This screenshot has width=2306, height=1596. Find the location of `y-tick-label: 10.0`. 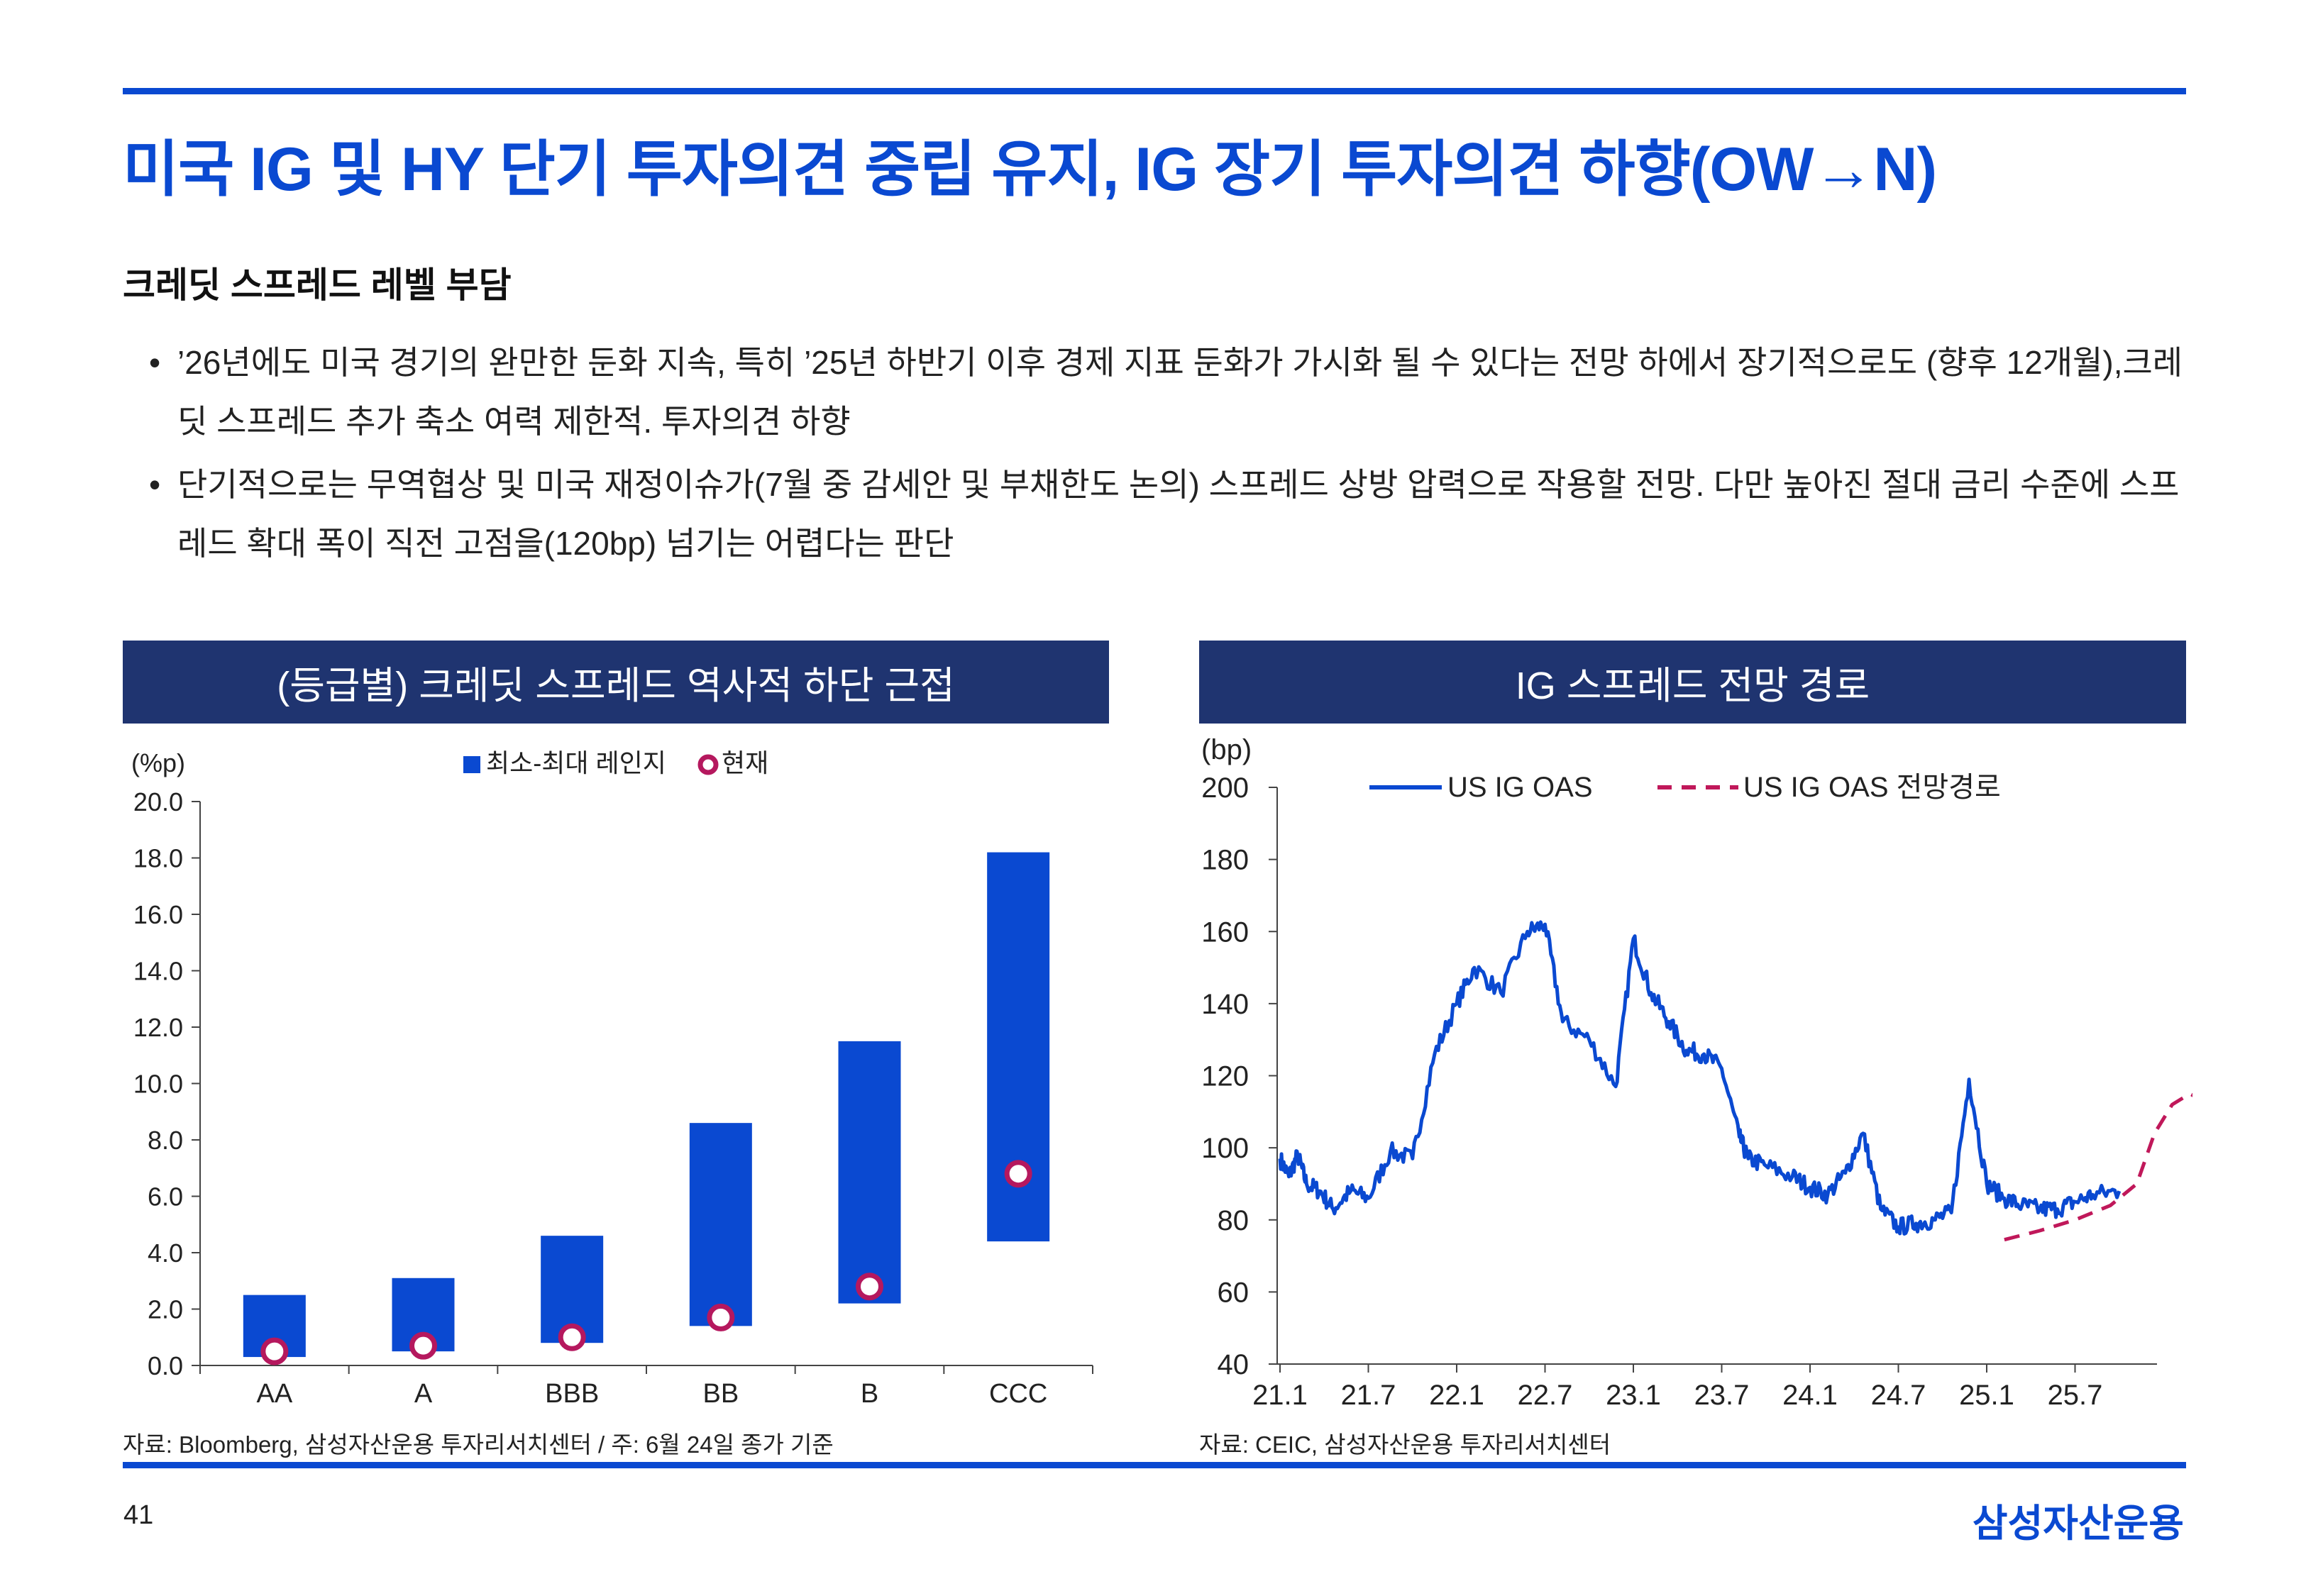

y-tick-label: 10.0 is located at coordinates (158, 1085).